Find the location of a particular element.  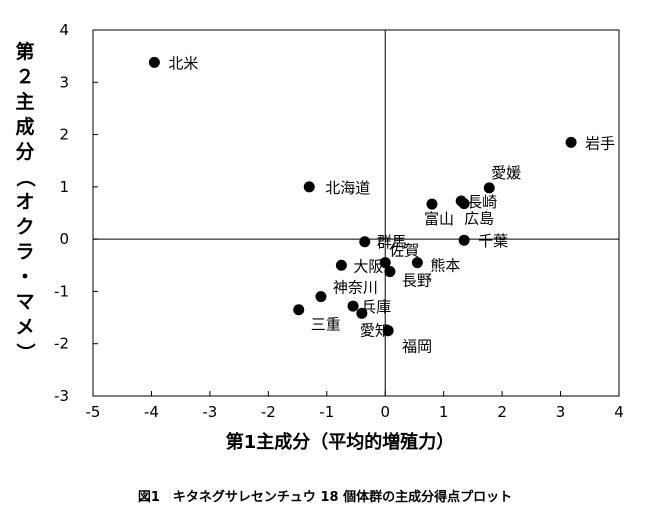

y-tick-label: 1 is located at coordinates (64, 187).